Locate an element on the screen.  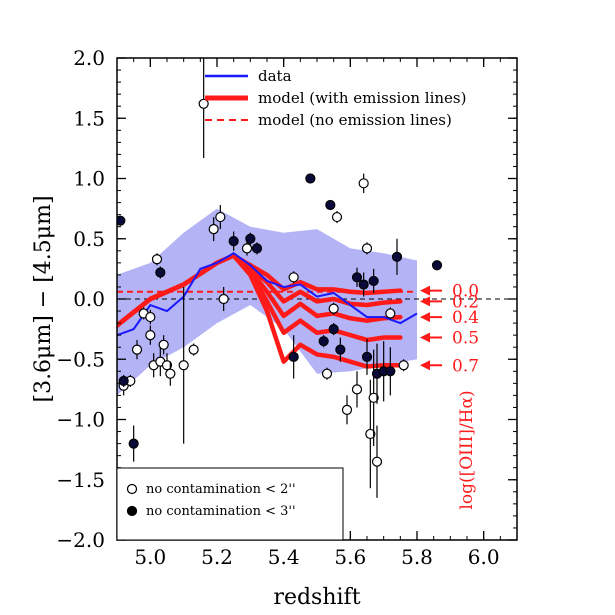
legend-marker-filled-circle is located at coordinates (132, 511).